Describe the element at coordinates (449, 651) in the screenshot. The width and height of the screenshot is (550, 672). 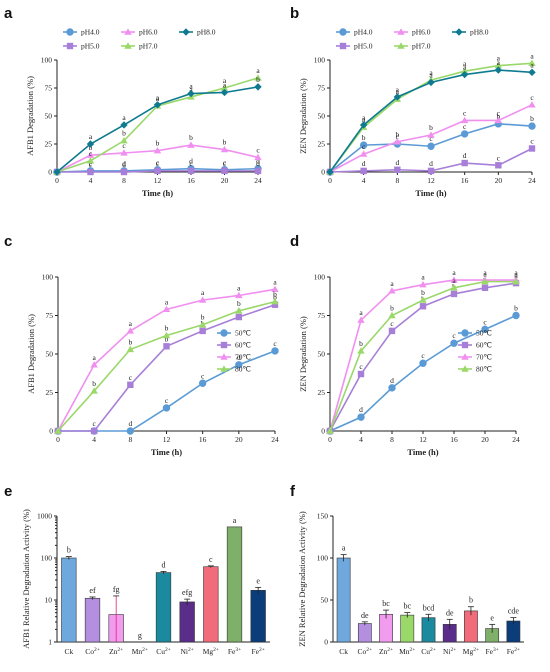
I see `category-label: Ni2+` at that location.